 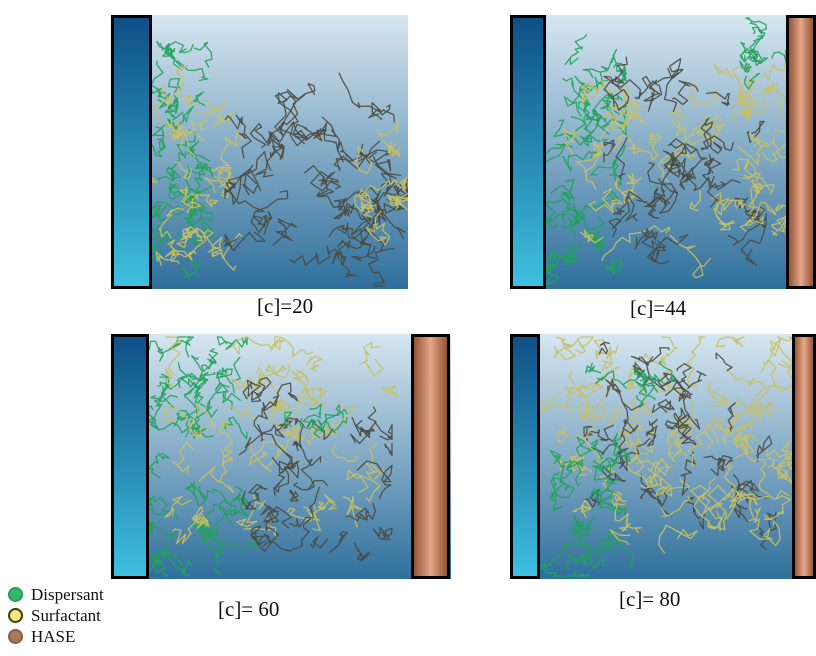 What do you see at coordinates (15, 636) in the screenshot?
I see `hase-marker-icon` at bounding box center [15, 636].